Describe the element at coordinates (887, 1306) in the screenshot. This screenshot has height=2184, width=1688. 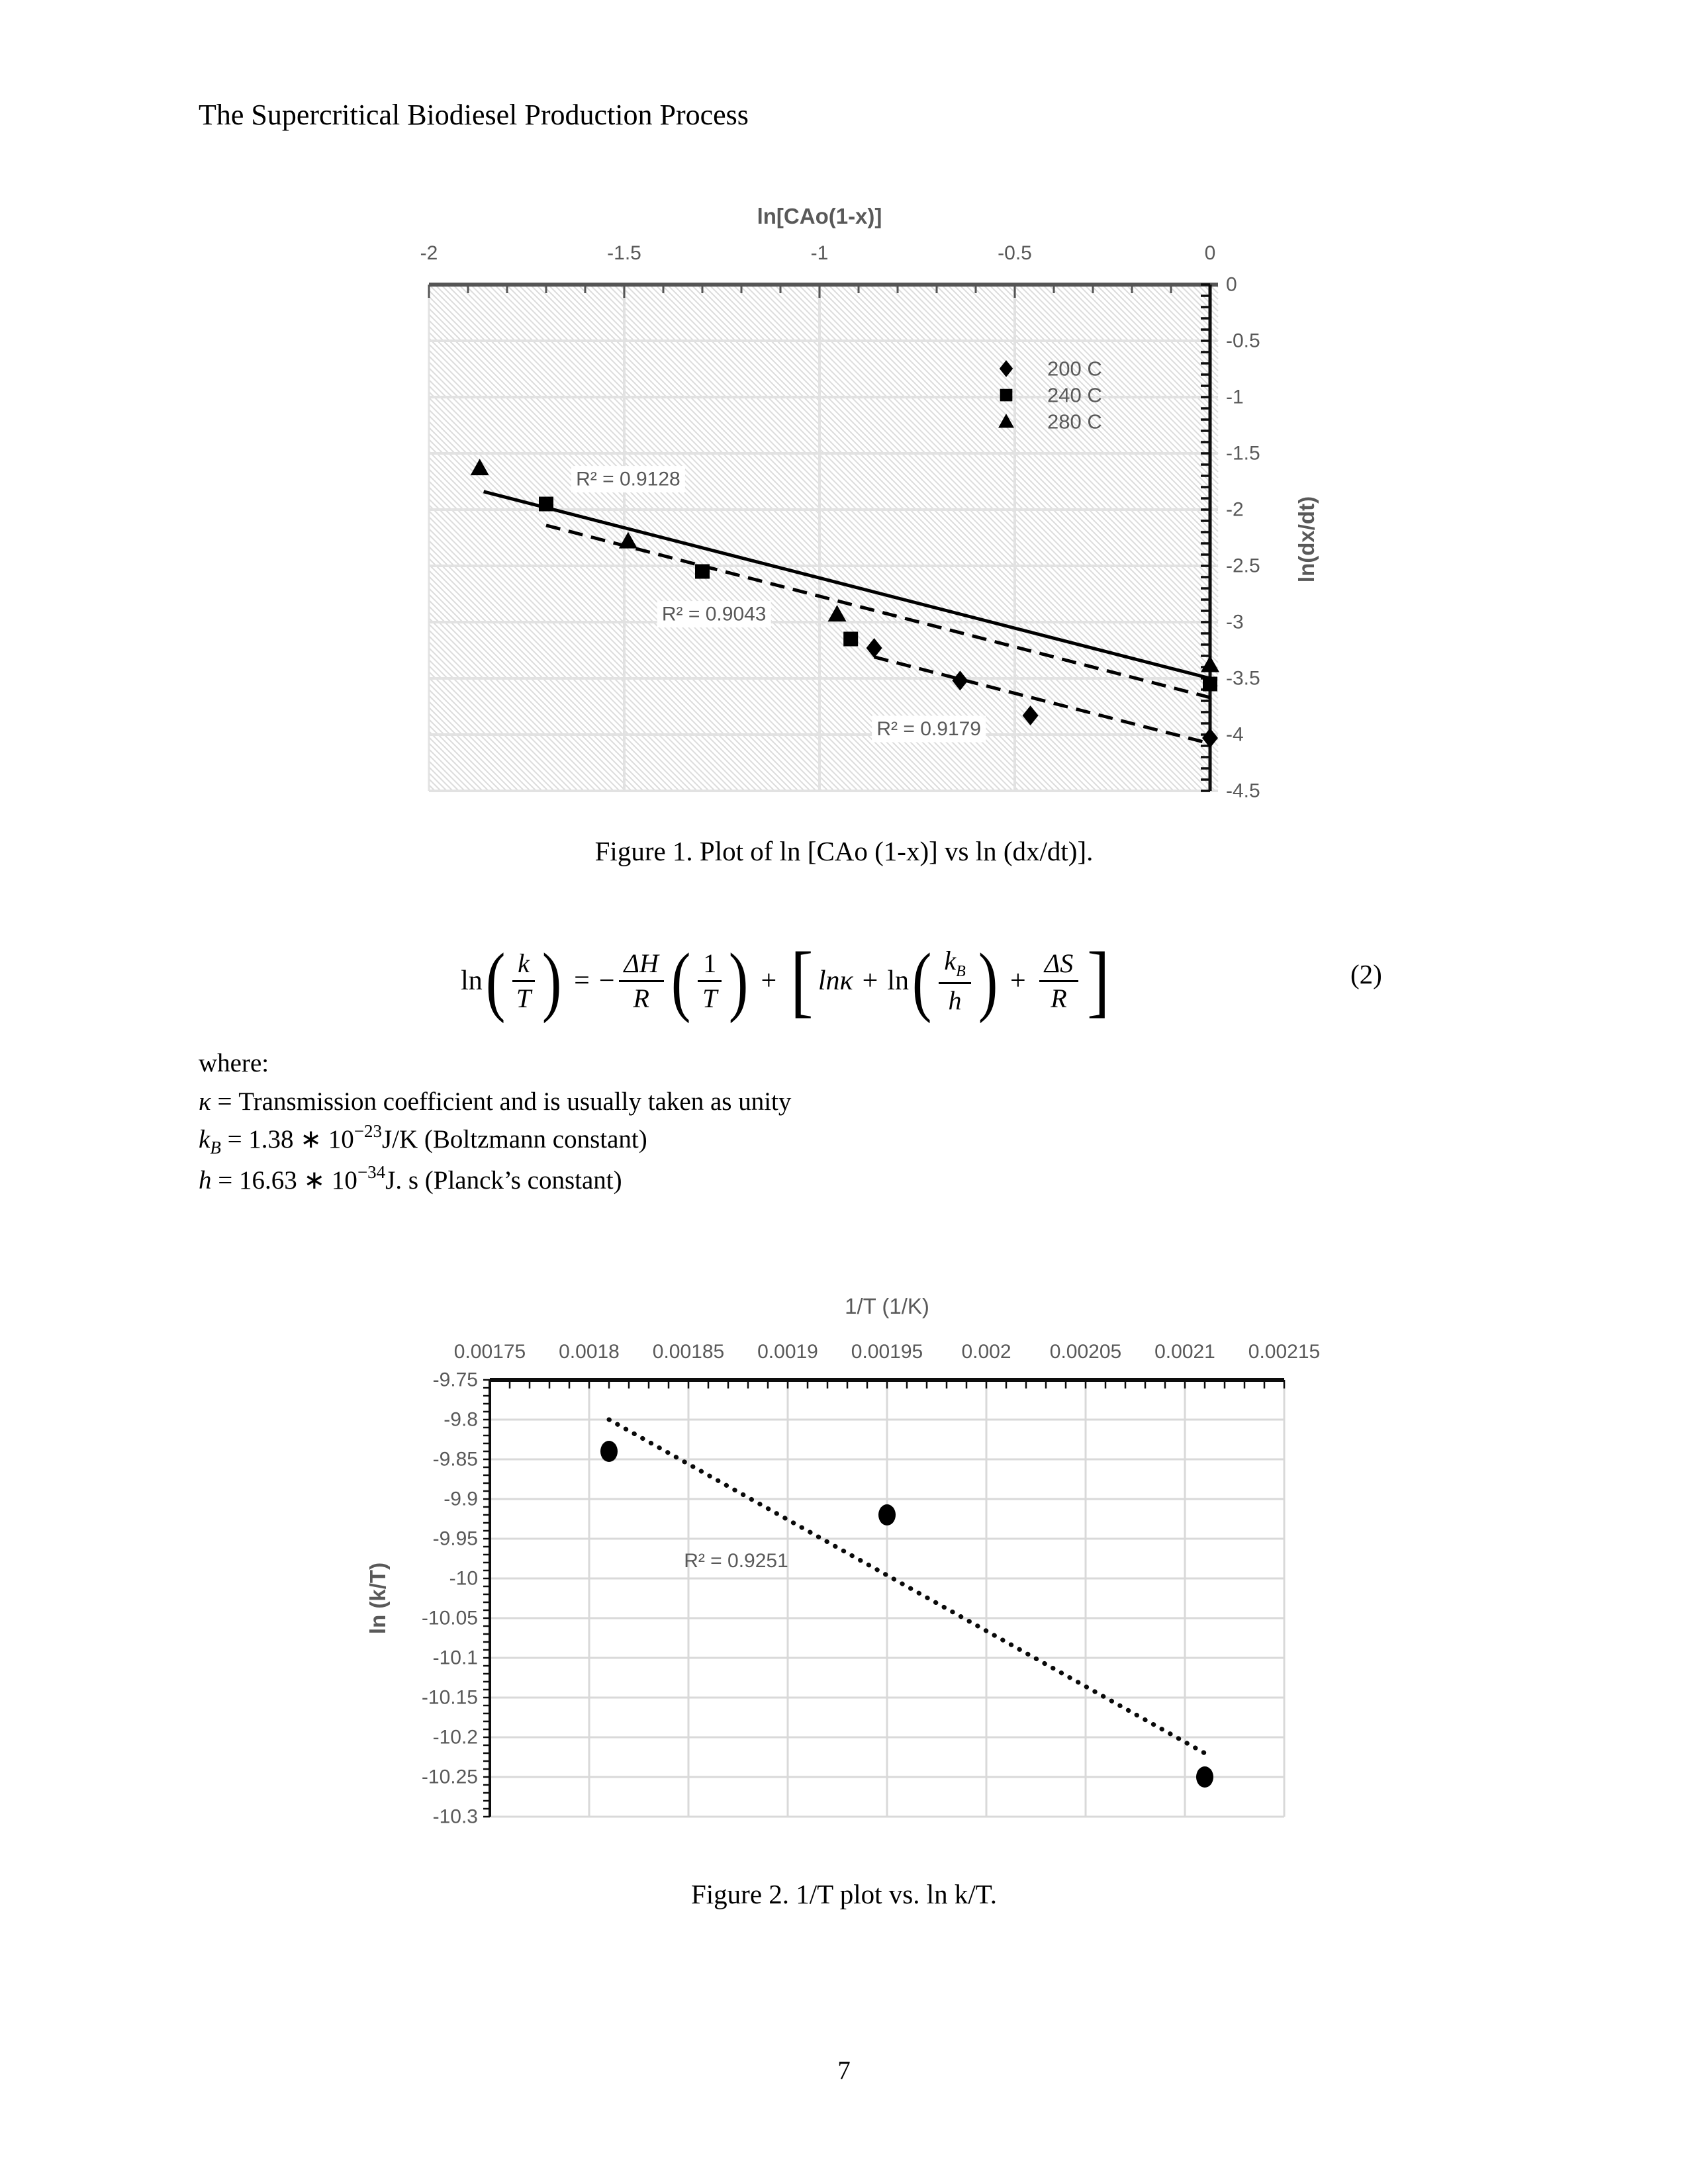
I see `svg-text: 1/T (1/K)` at that location.